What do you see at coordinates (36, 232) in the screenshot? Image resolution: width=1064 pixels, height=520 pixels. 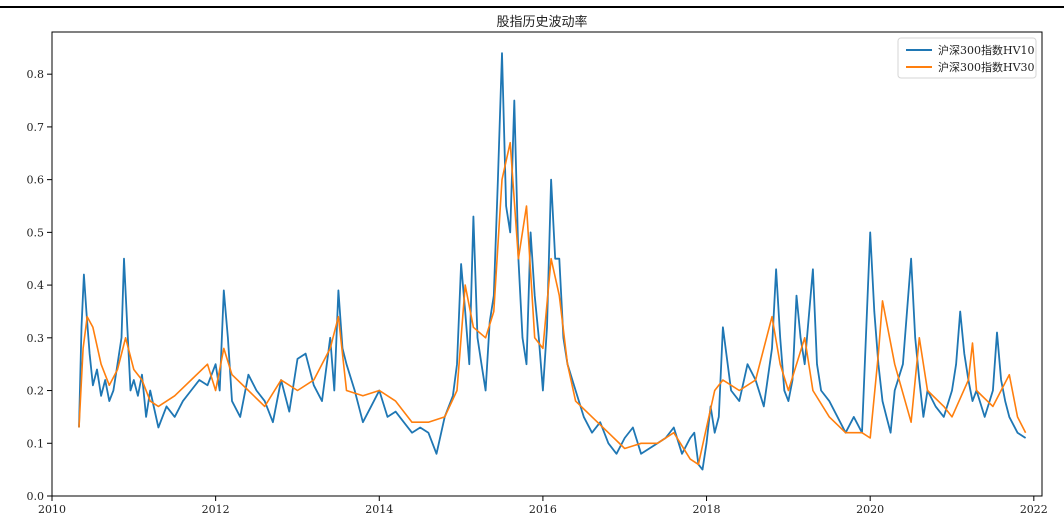 I see `y-tick-label: 0.5` at bounding box center [36, 232].